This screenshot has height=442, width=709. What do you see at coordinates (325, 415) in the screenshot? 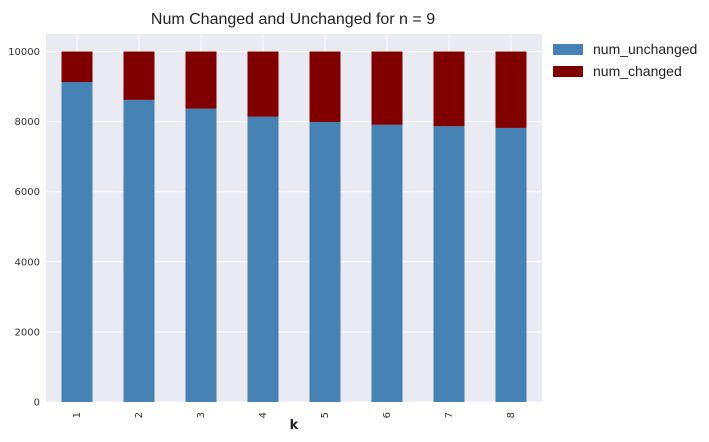
I see `x-tick-label: 5` at bounding box center [325, 415].